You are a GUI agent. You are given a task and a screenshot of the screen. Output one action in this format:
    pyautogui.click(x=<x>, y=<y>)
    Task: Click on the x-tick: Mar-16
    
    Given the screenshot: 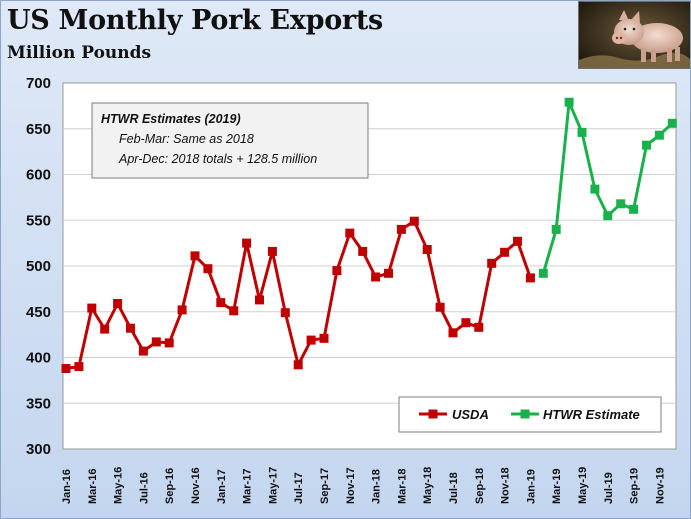 What is the action you would take?
    pyautogui.click(x=93, y=486)
    